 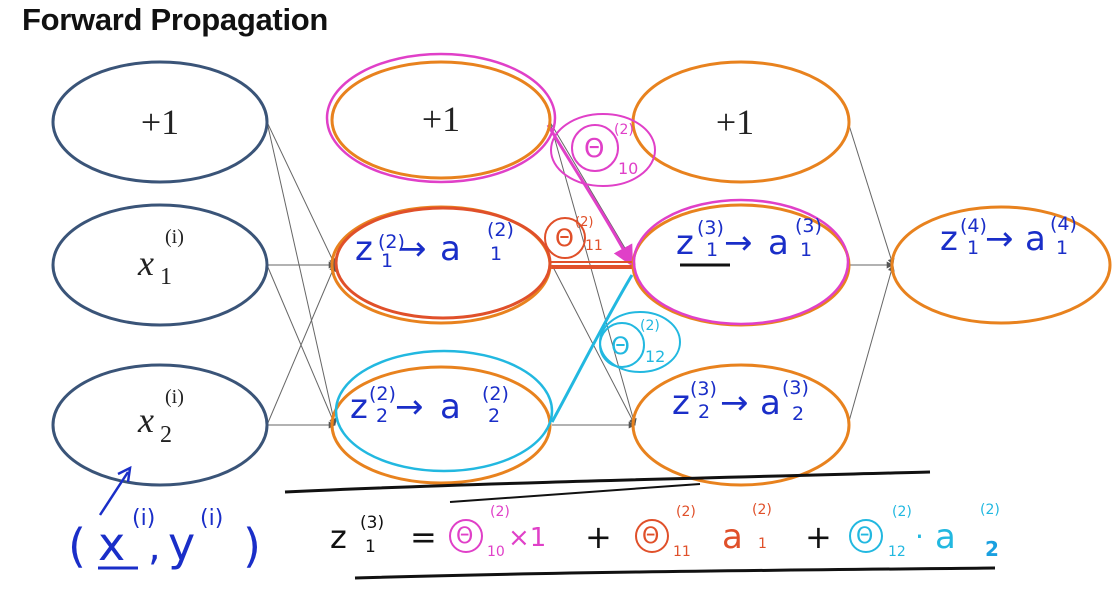 What do you see at coordinates (735, 122) in the screenshot?
I see `l3-bias-label: +1` at bounding box center [735, 122].